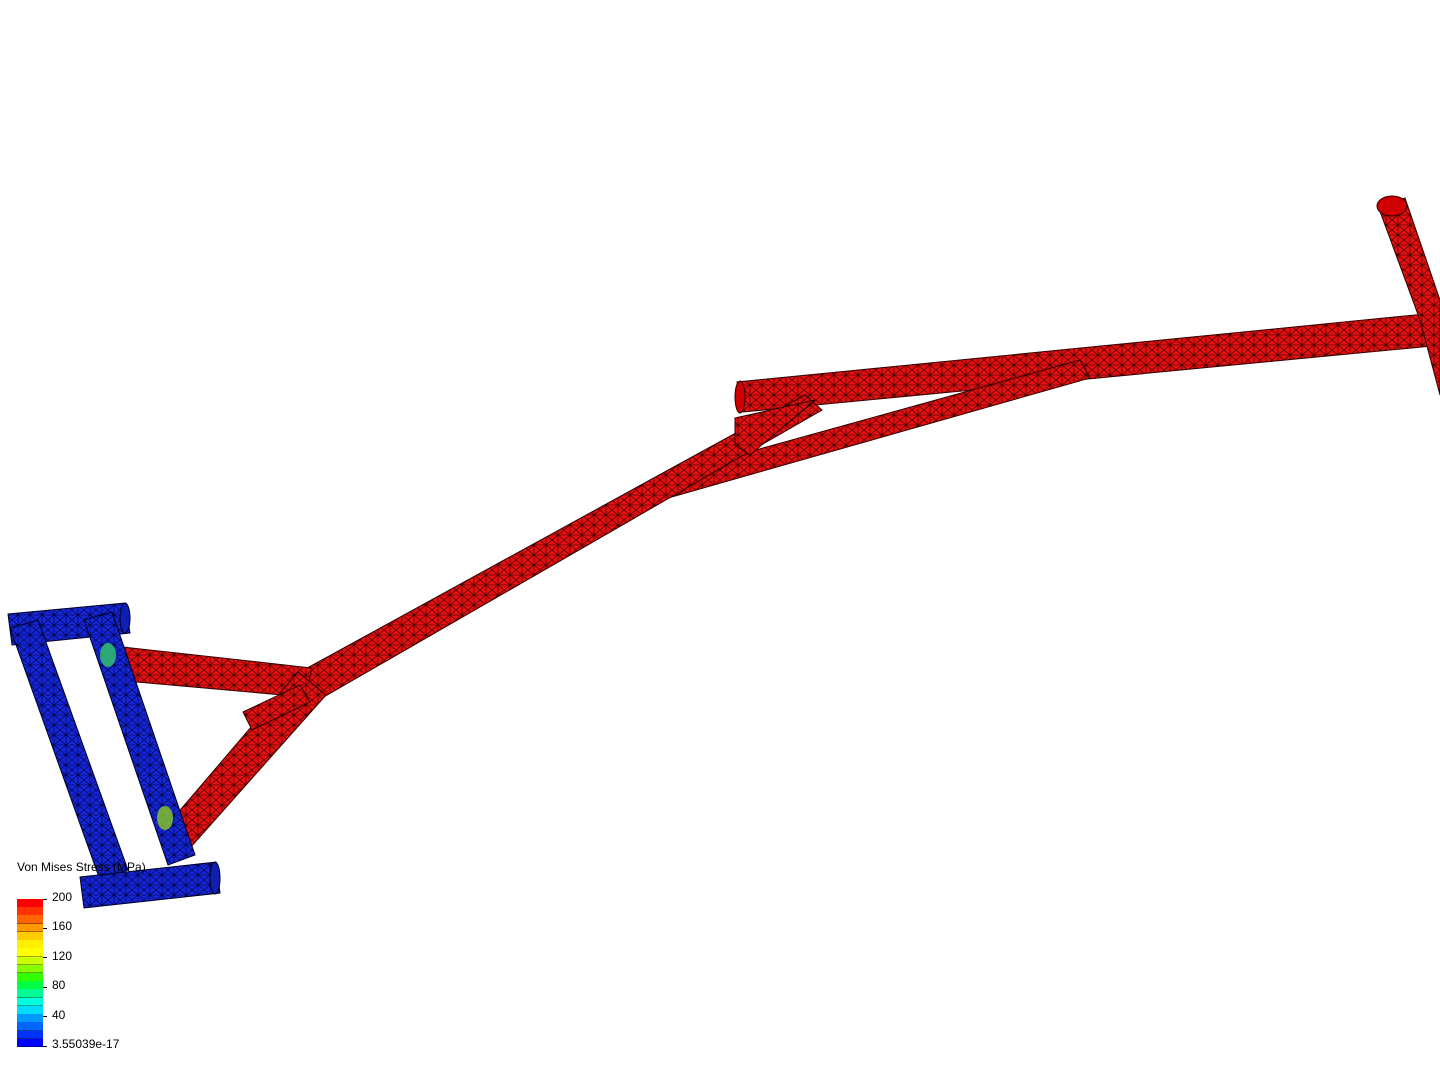 This screenshot has height=1080, width=1440. Describe the element at coordinates (69, 750) in the screenshot. I see `left-rail` at that location.